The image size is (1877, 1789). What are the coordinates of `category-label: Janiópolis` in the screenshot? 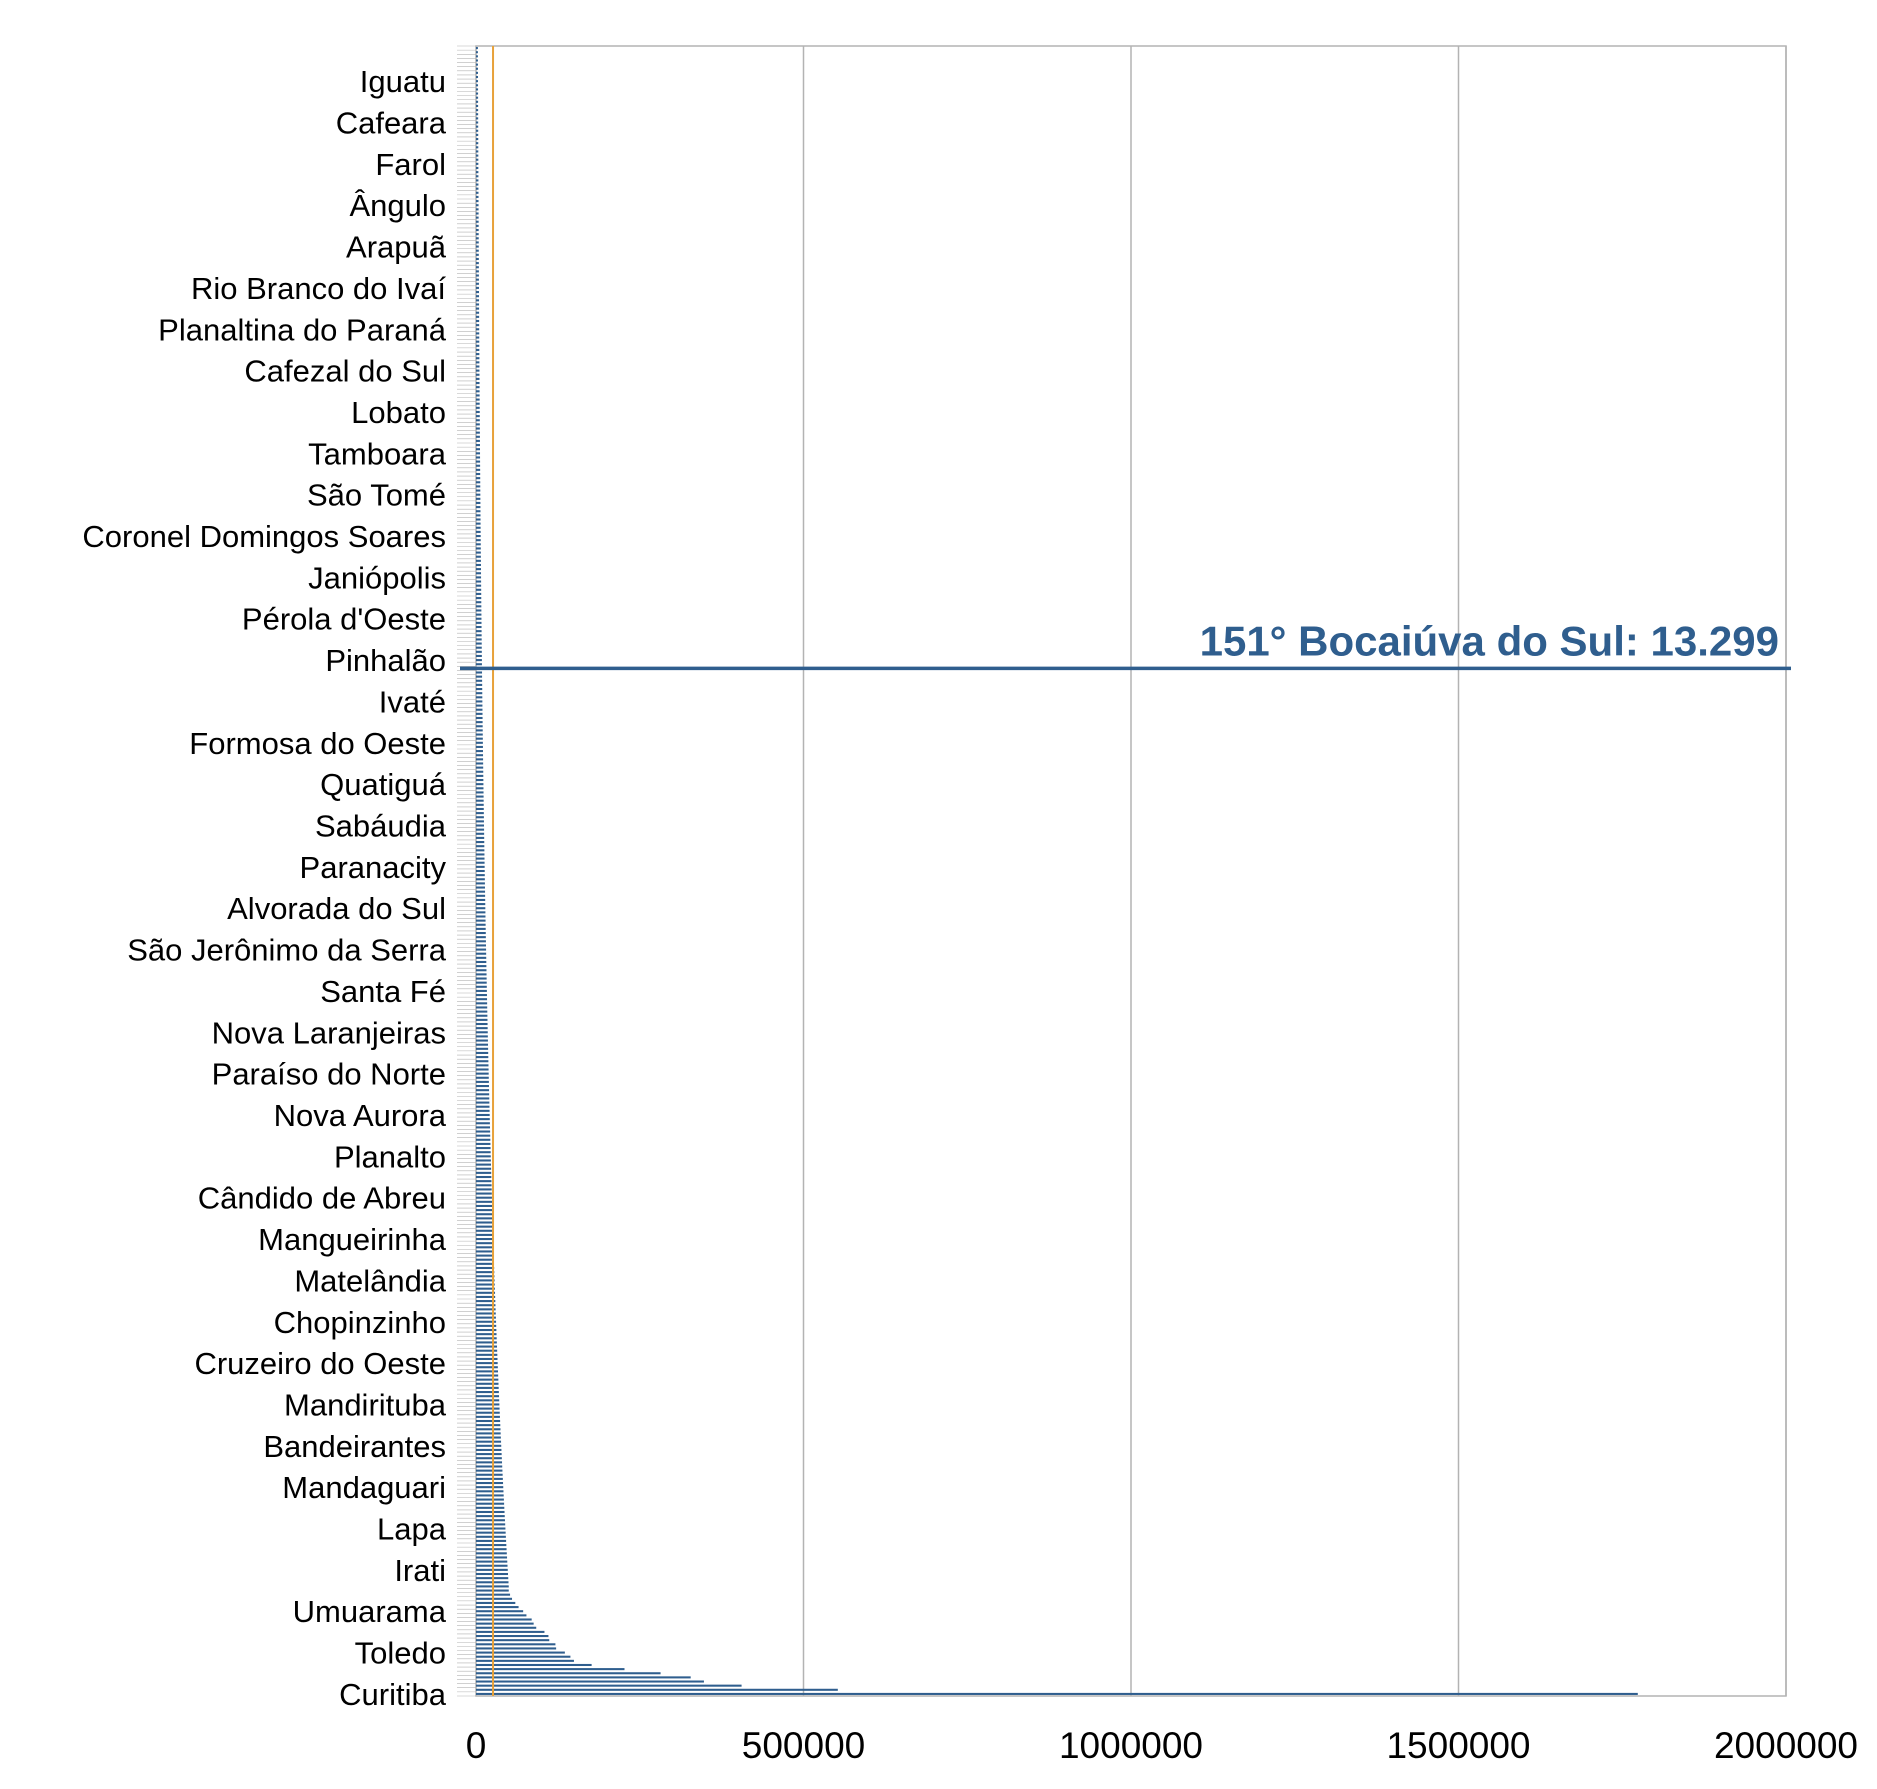 It's located at (377, 577).